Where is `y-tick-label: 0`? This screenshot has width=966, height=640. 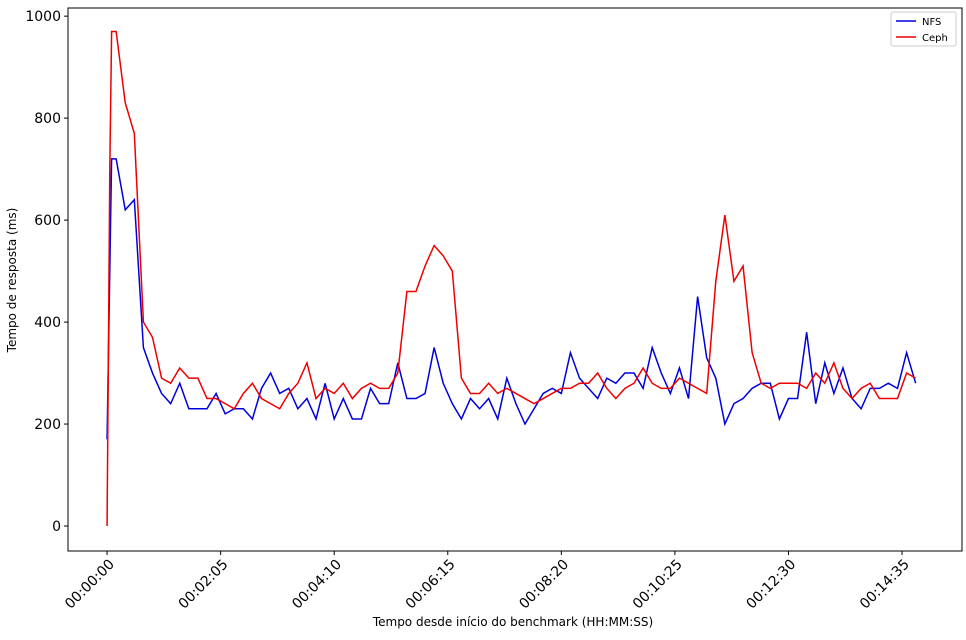 y-tick-label: 0 is located at coordinates (56, 527).